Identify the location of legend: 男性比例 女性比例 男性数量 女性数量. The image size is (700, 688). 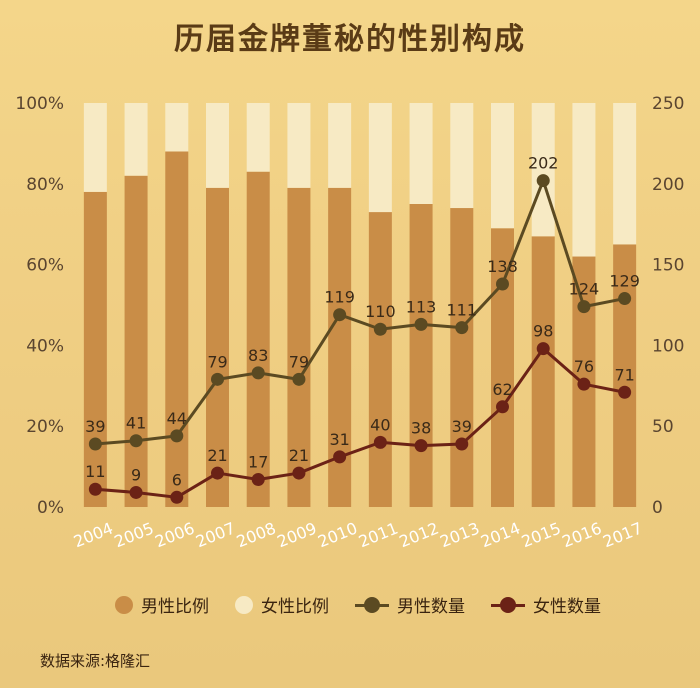
(358, 604).